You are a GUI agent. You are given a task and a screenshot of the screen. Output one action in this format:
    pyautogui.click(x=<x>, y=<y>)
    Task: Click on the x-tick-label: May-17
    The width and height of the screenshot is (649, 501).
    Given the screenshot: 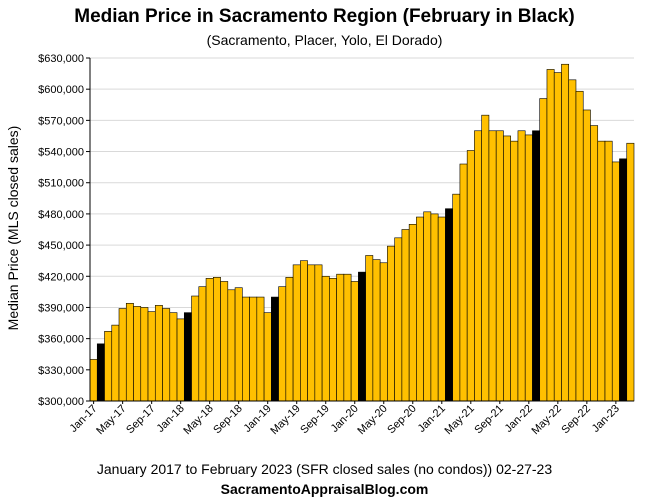 What is the action you would take?
    pyautogui.click(x=111, y=420)
    